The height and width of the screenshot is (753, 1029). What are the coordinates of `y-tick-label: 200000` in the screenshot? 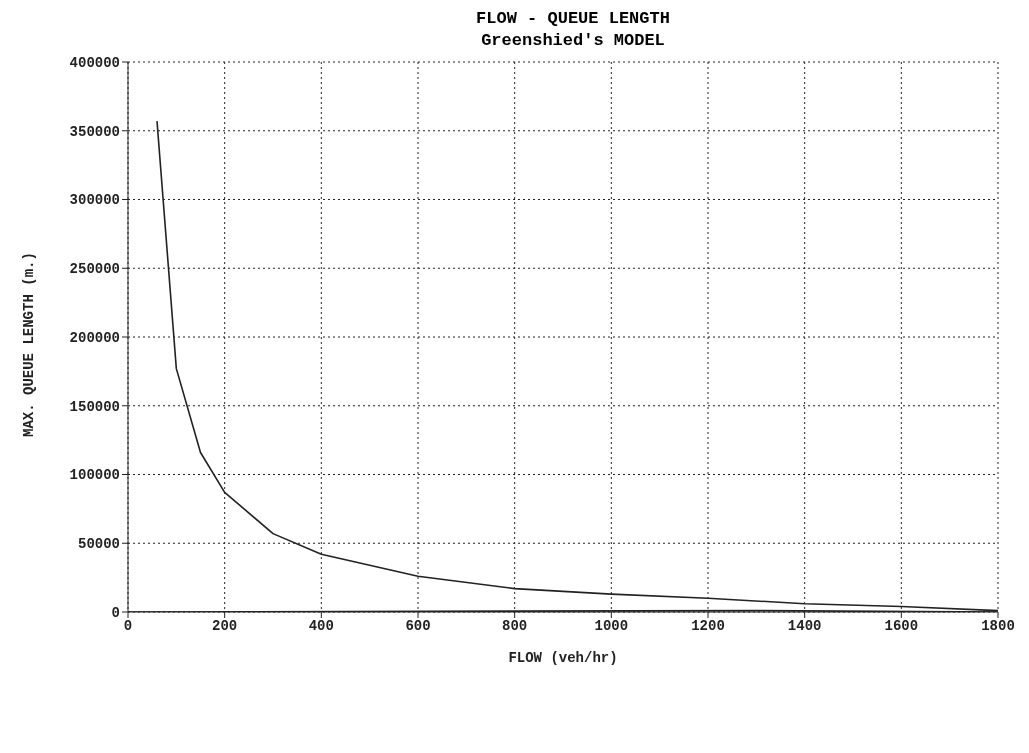 It's located at (94, 337).